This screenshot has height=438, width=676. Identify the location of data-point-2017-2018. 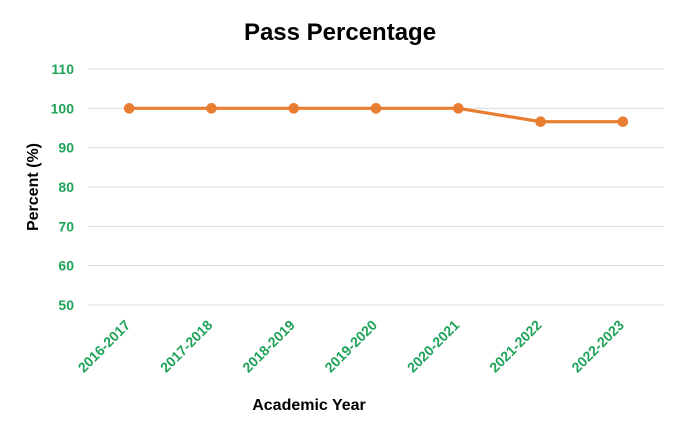
(211, 108).